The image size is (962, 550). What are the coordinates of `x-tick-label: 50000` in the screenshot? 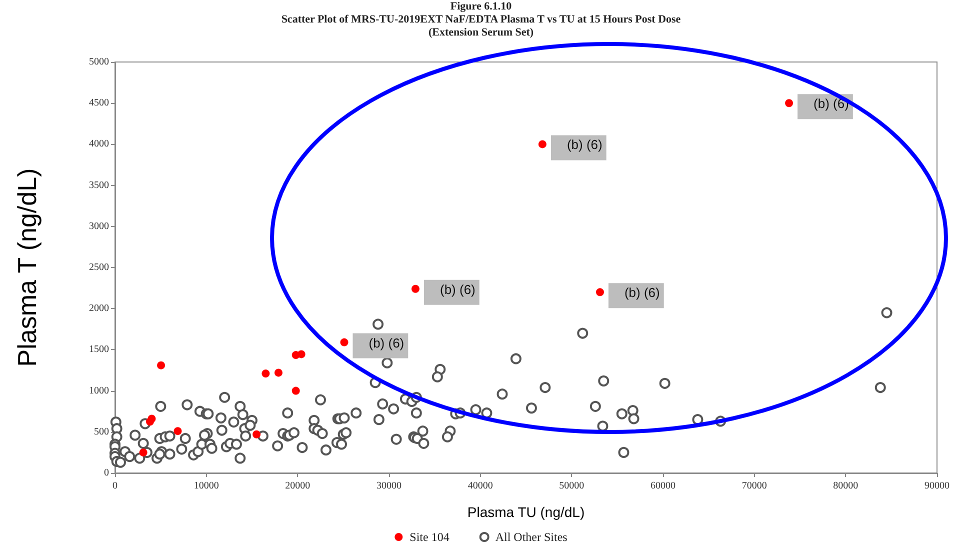 It's located at (571, 486).